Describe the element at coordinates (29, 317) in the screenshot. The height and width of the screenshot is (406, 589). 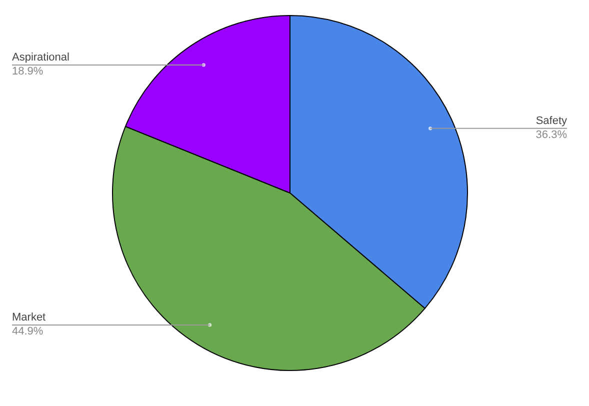
I see `slice-label: Market` at that location.